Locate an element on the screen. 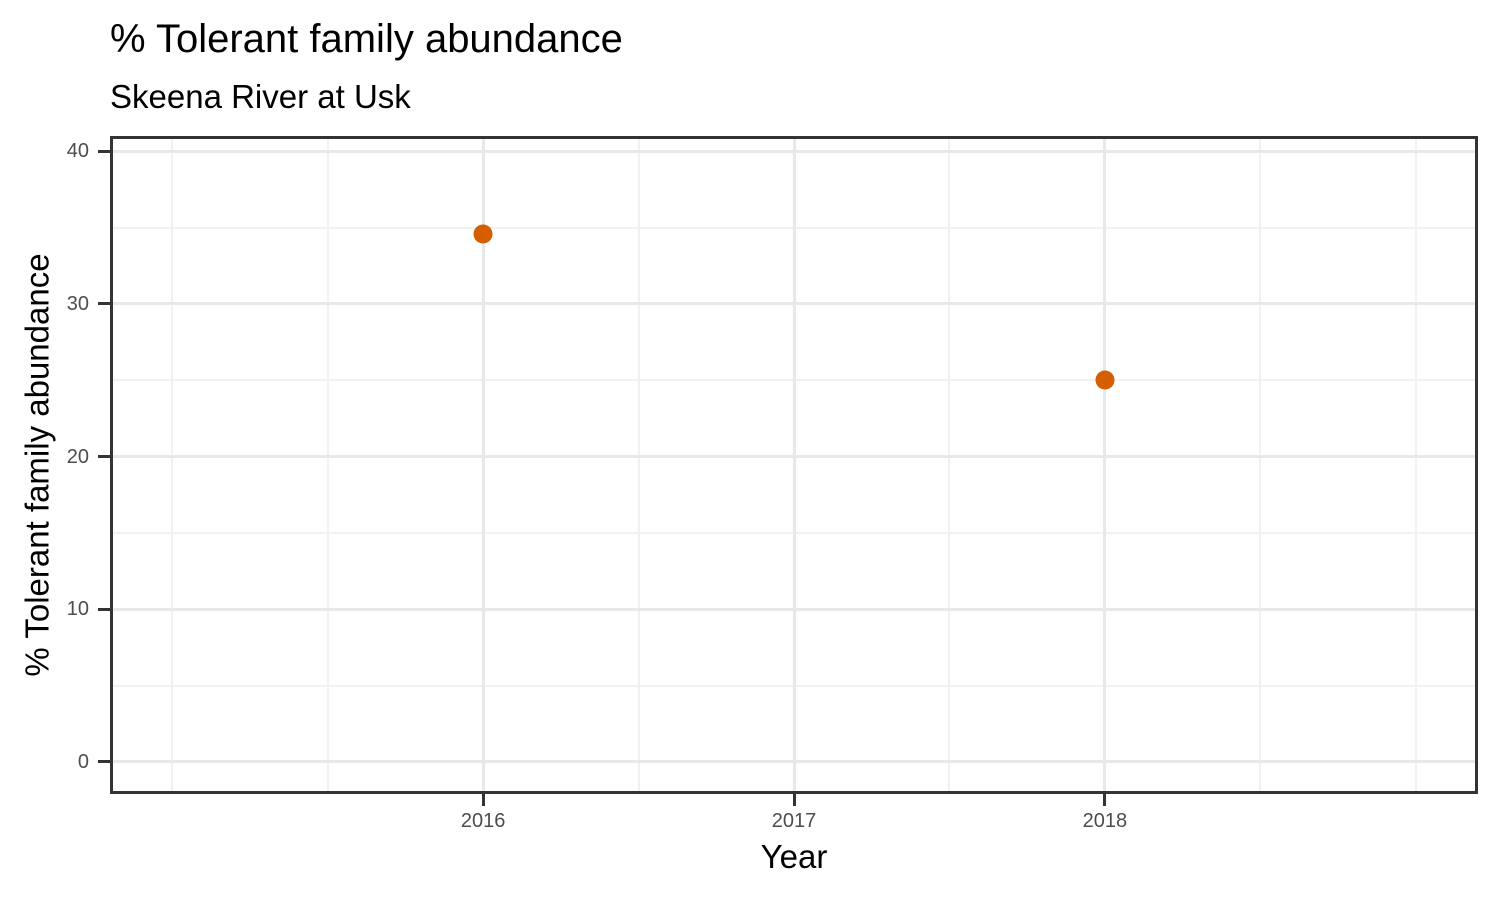  x-tick-label: 2016 is located at coordinates (483, 821).